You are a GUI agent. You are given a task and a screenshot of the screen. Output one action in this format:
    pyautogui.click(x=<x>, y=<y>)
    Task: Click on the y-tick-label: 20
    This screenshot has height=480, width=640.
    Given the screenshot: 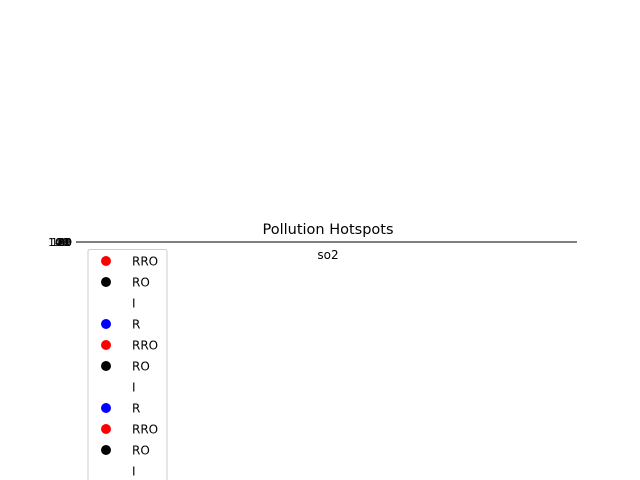 What is the action you would take?
    pyautogui.click(x=64, y=242)
    